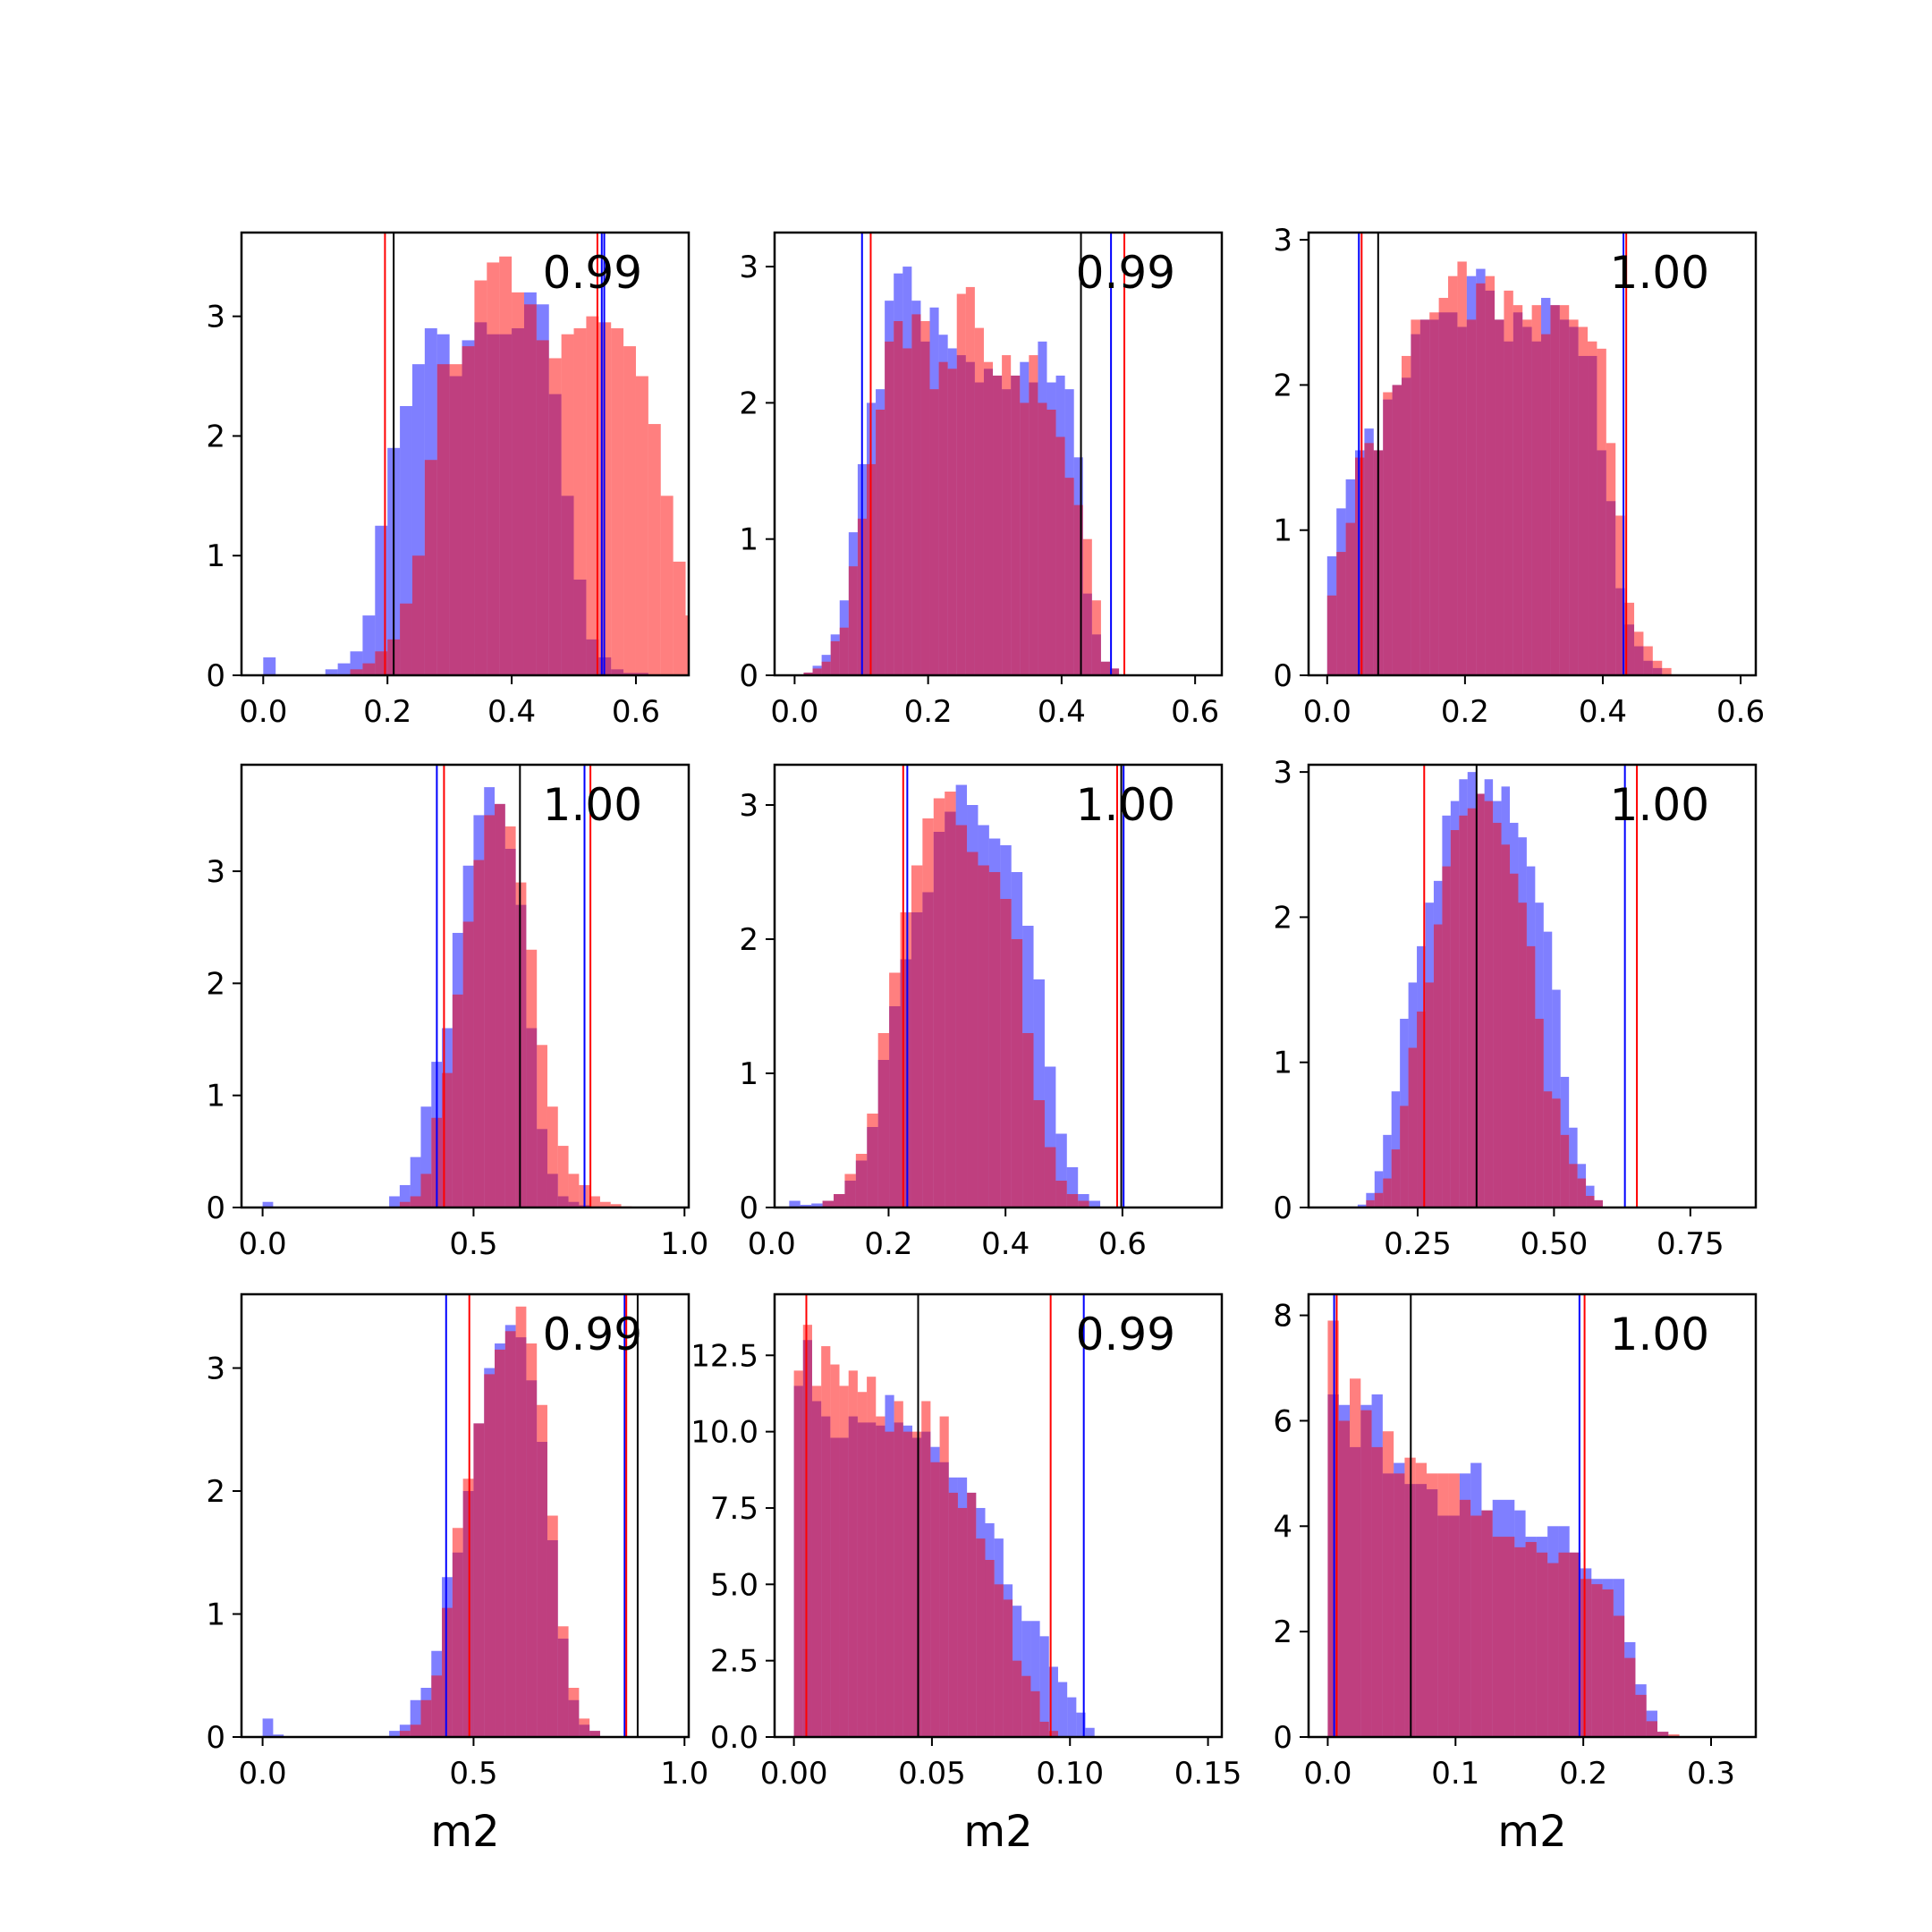 The height and width of the screenshot is (1932, 1932). What do you see at coordinates (1740, 712) in the screenshot?
I see `x-tick-label: 0.6` at bounding box center [1740, 712].